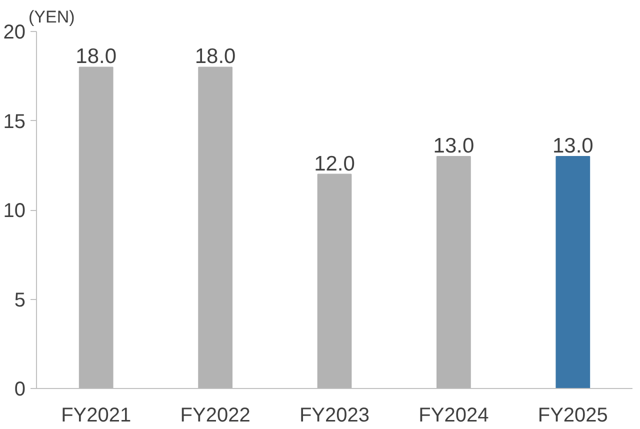  What do you see at coordinates (334, 164) in the screenshot?
I see `data-label: 12.0` at bounding box center [334, 164].